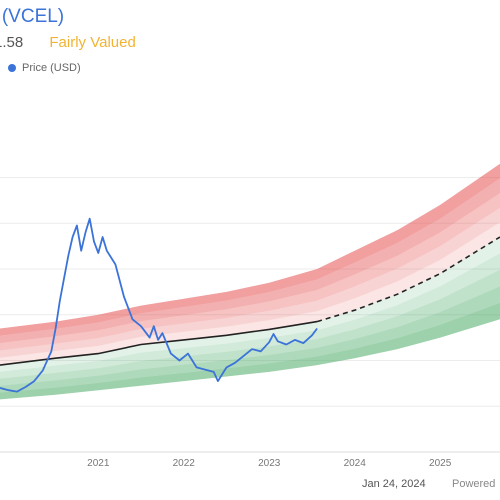 Image resolution: width=500 pixels, height=500 pixels. Describe the element at coordinates (474, 484) in the screenshot. I see `powered-by-note: Powered` at that location.